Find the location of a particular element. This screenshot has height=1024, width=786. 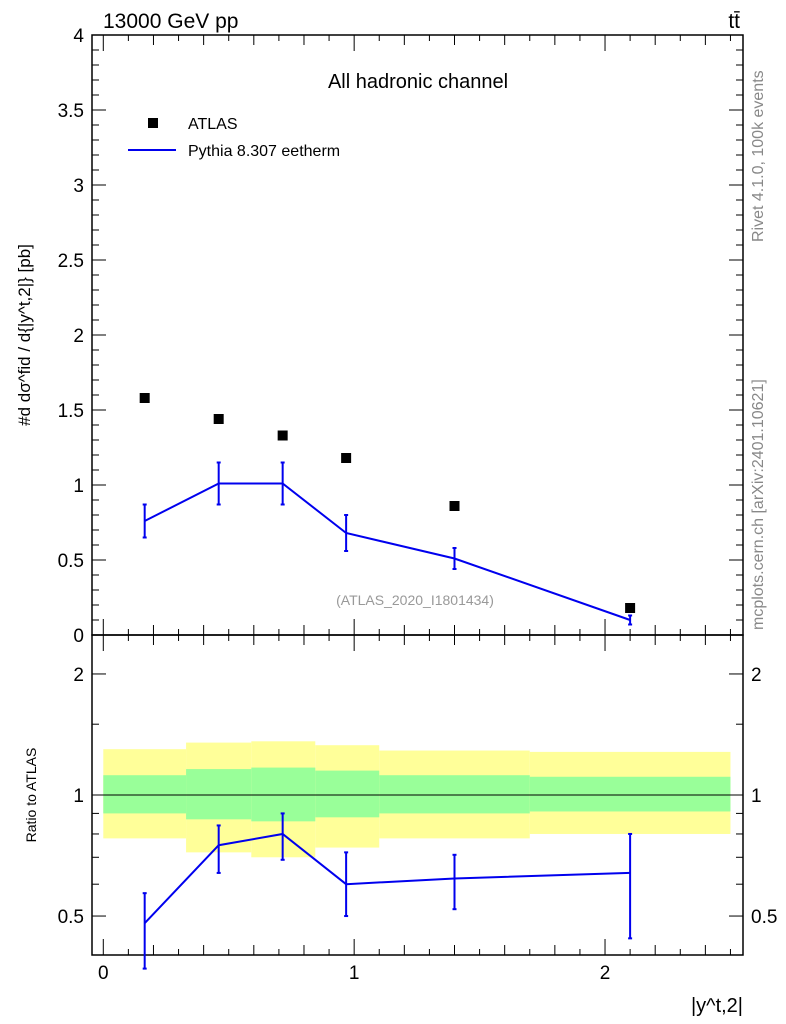

xlabel: |y^t,2| is located at coordinates (717, 1006).